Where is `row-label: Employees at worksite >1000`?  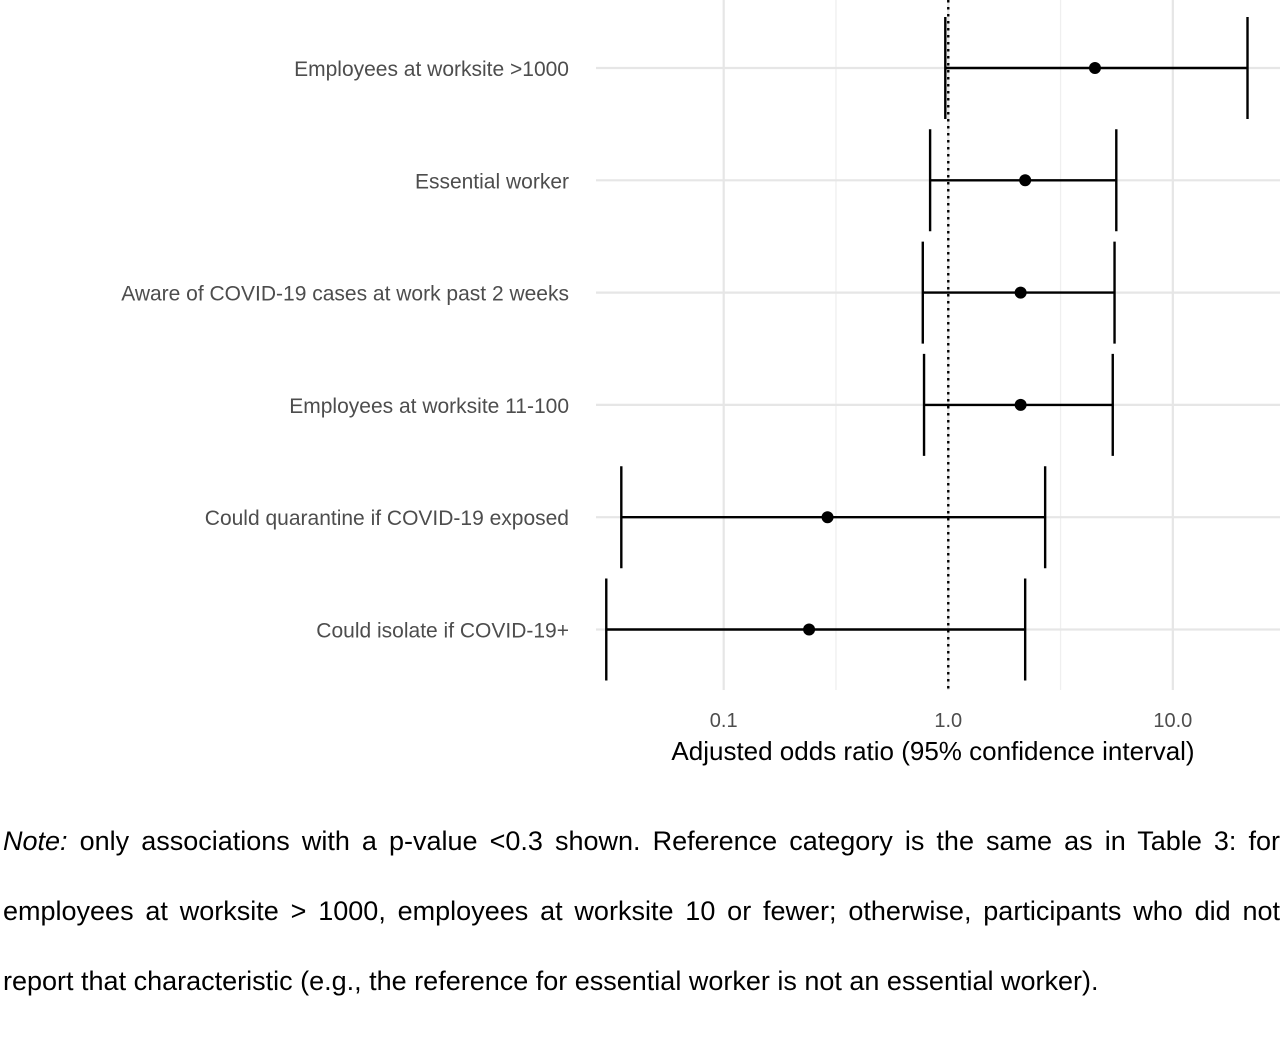 row-label: Employees at worksite >1000 is located at coordinates (431, 69).